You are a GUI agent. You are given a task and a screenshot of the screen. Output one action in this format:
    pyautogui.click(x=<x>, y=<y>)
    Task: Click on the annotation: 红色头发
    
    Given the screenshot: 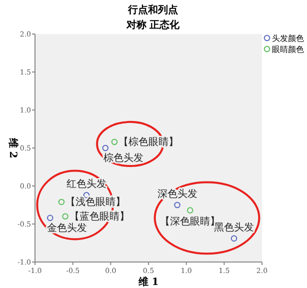 What is the action you would take?
    pyautogui.click(x=86, y=184)
    